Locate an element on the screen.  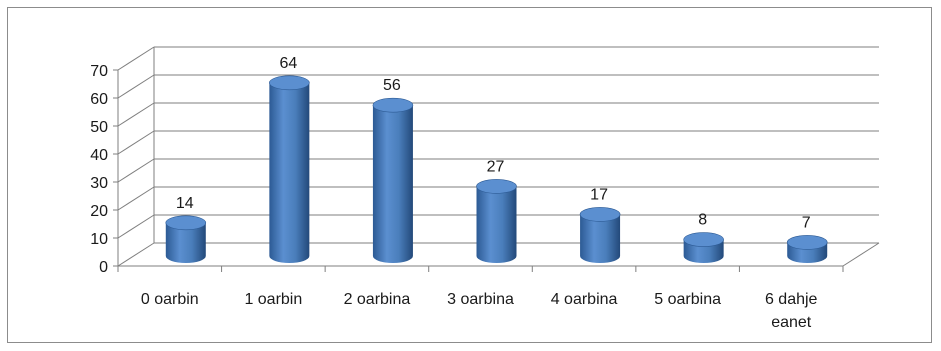
x-category-line: 0 oarbin is located at coordinates (170, 299).